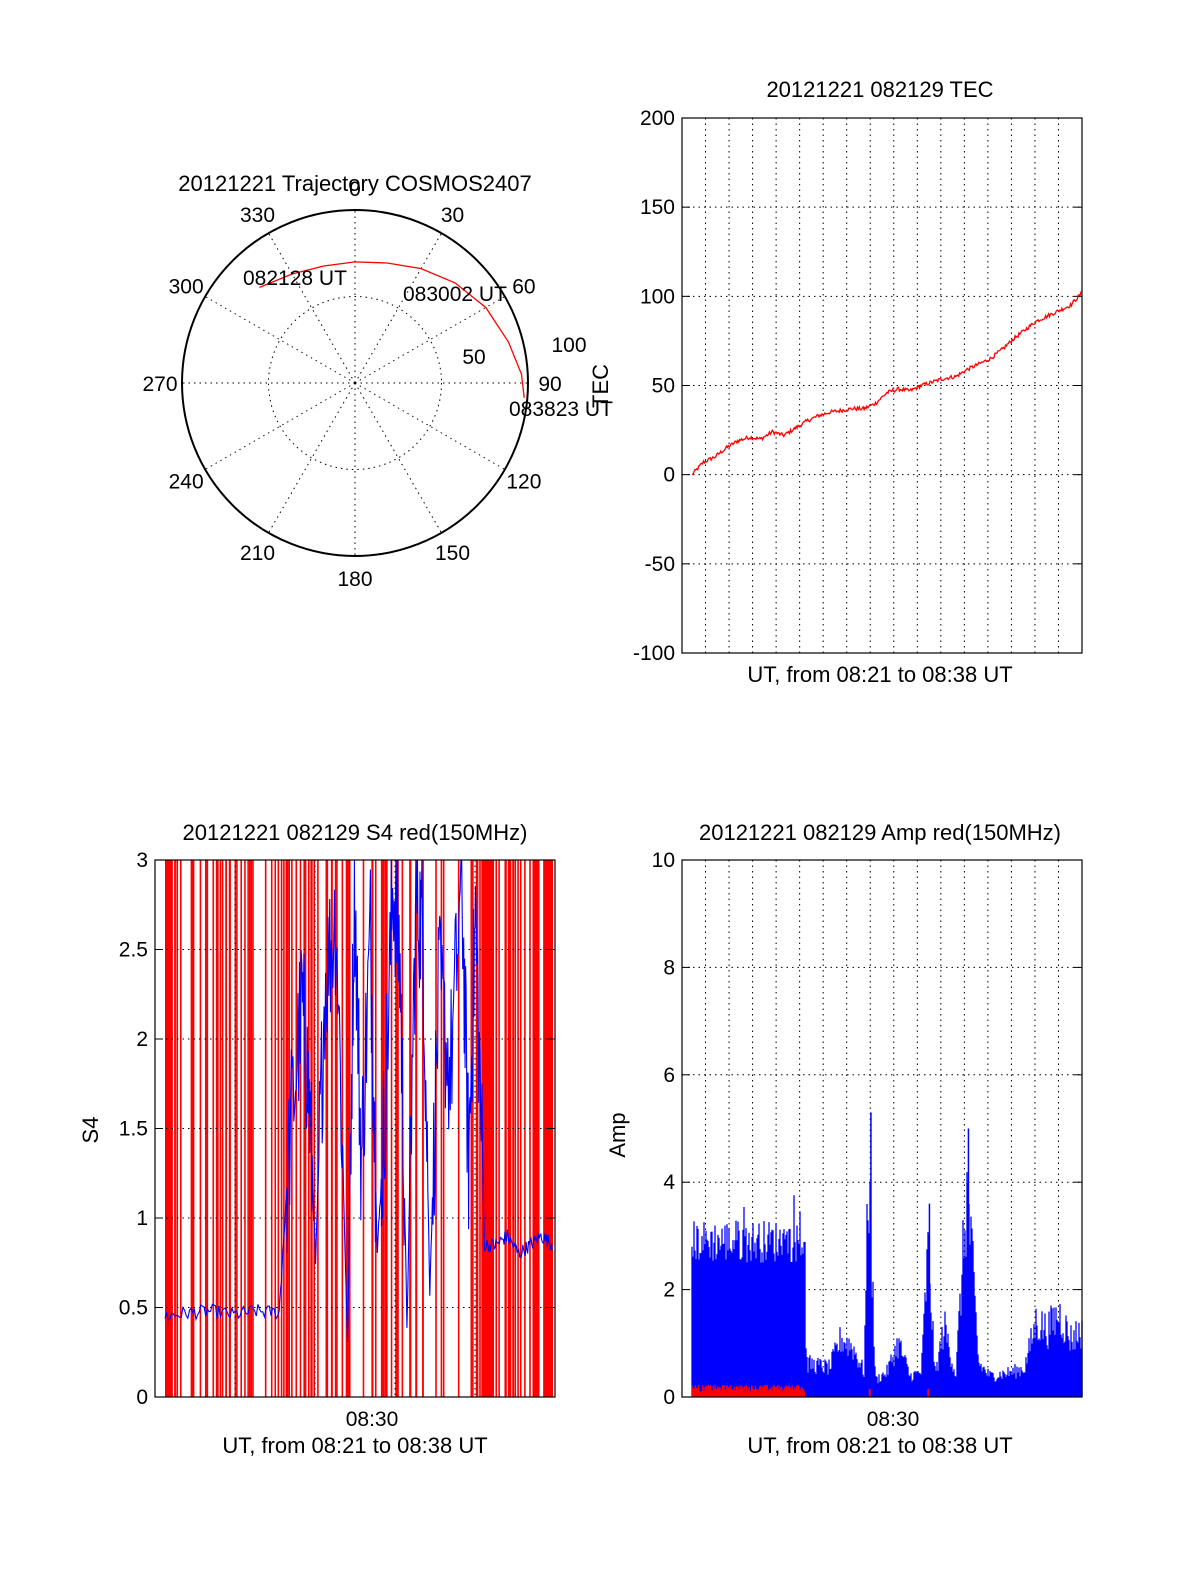  I want to click on tec-frame, so click(882, 385).